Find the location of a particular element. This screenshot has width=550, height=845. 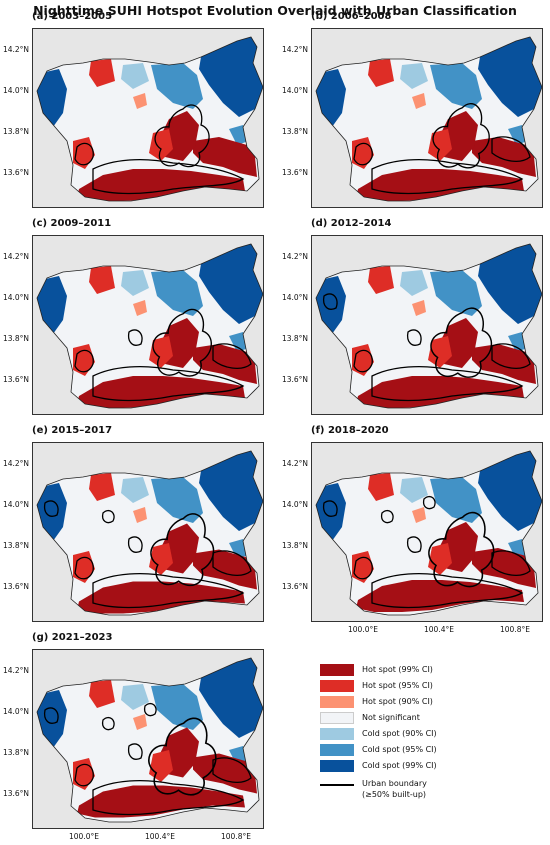

panel-title: (e) 2015–2017 is located at coordinates (72, 430).